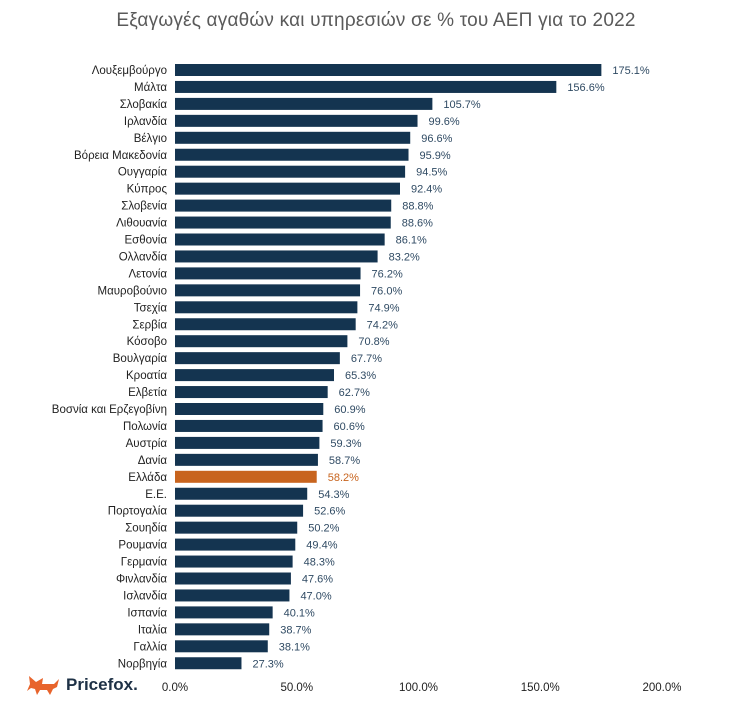 The width and height of the screenshot is (752, 703). Describe the element at coordinates (431, 173) in the screenshot. I see `value-label: 94.5%` at that location.